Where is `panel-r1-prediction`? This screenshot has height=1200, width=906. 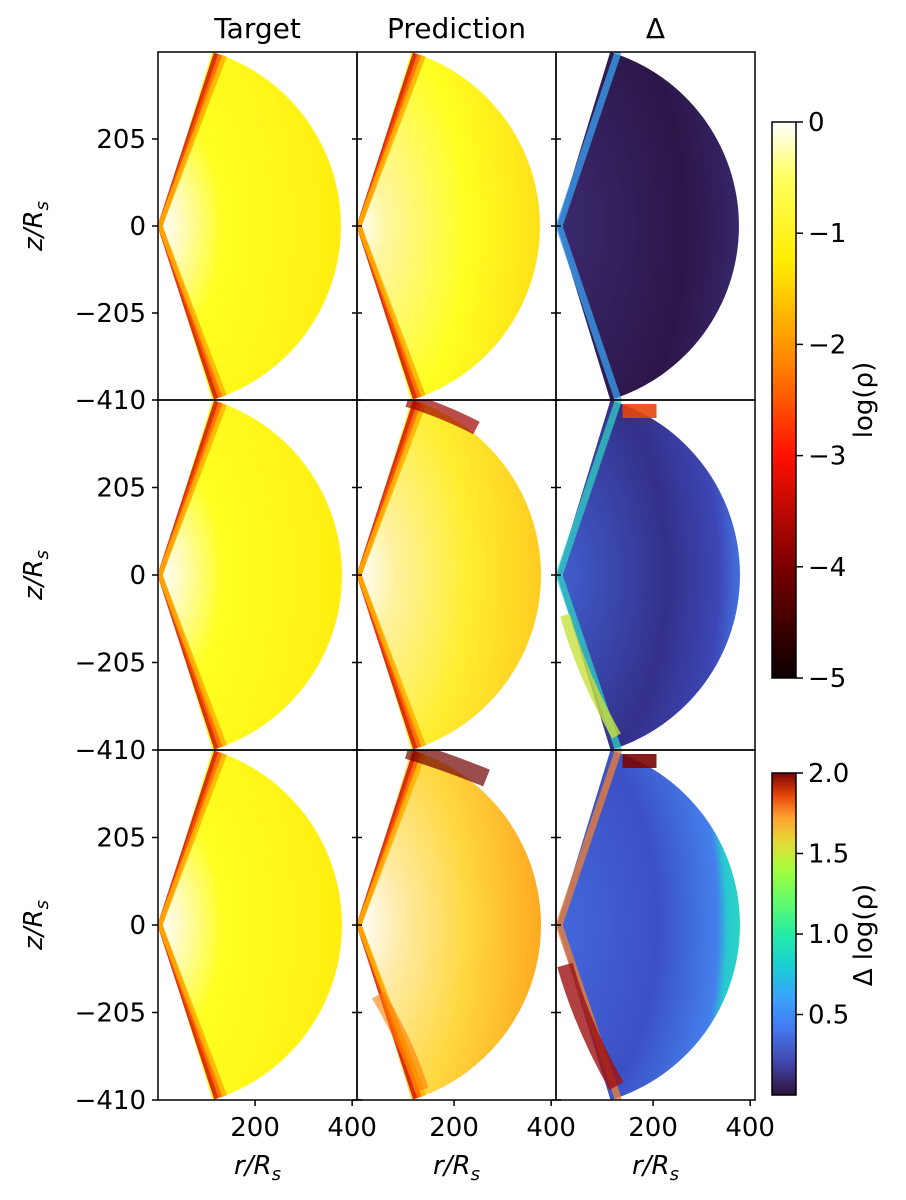
panel-r1-prediction is located at coordinates (448, 226).